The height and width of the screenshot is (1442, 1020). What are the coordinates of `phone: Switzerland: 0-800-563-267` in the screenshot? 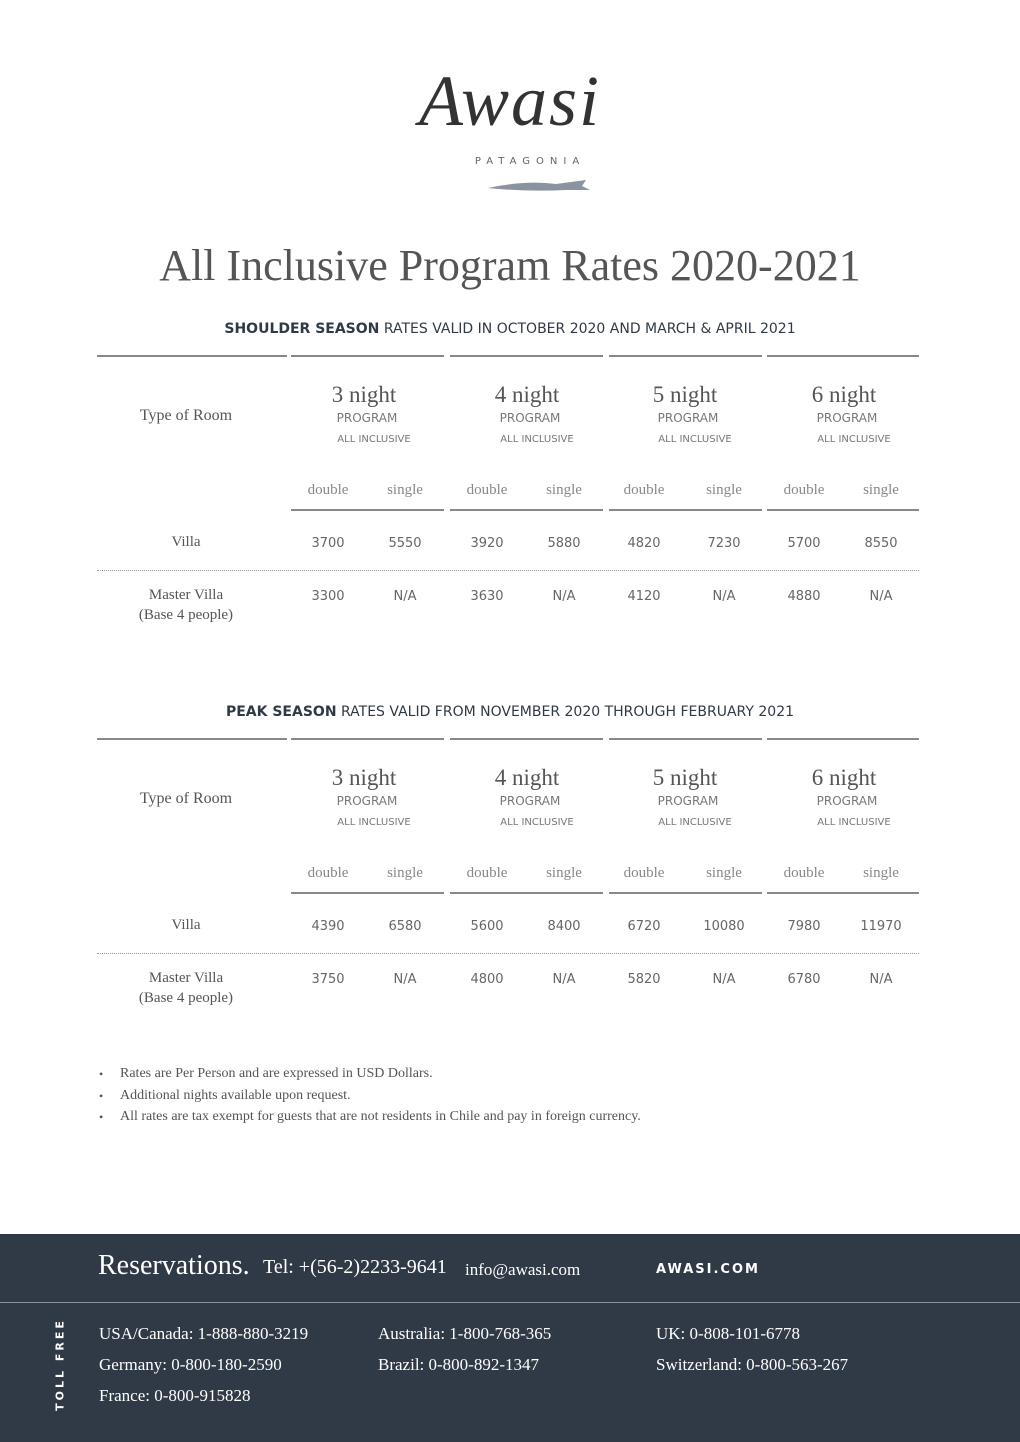 It's located at (752, 1364).